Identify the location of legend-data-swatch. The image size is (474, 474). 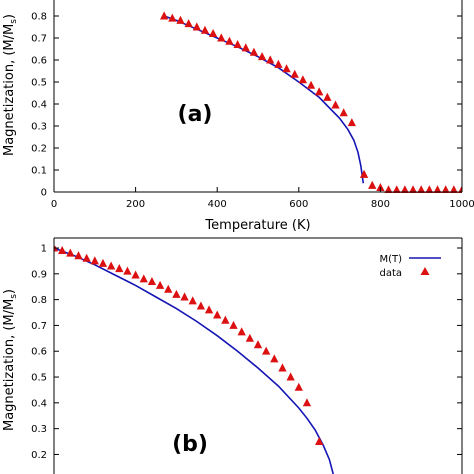
(425, 271).